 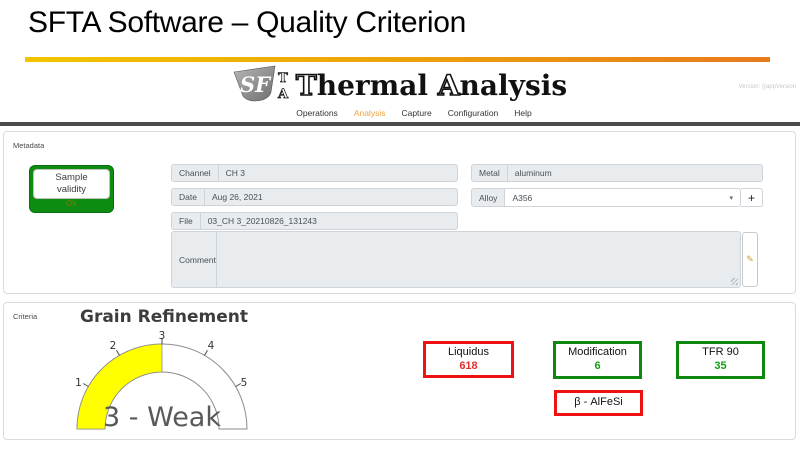 I want to click on gauge-tick-3: 3, so click(x=162, y=336).